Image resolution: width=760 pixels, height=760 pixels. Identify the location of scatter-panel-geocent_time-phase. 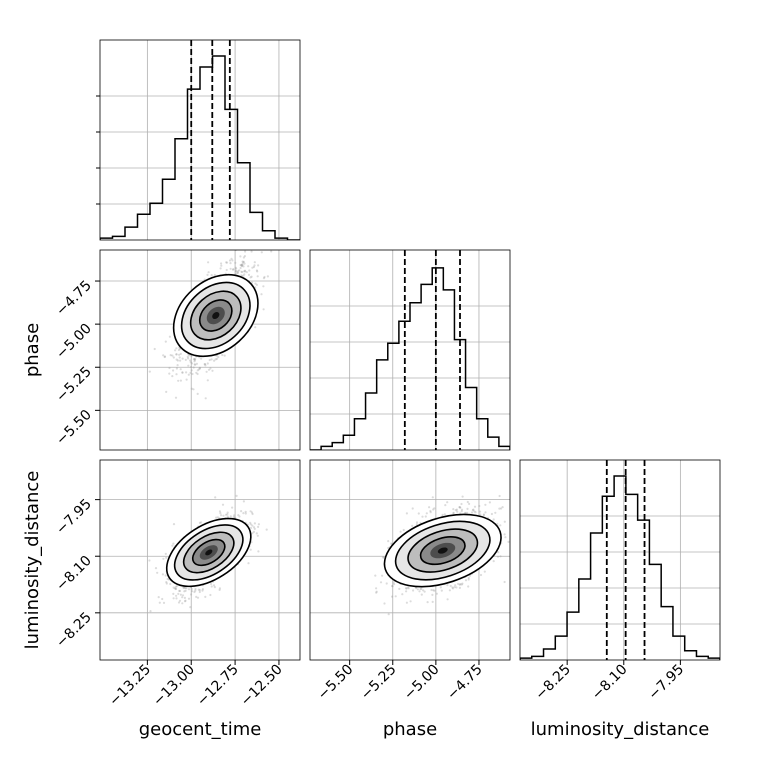
(200, 350).